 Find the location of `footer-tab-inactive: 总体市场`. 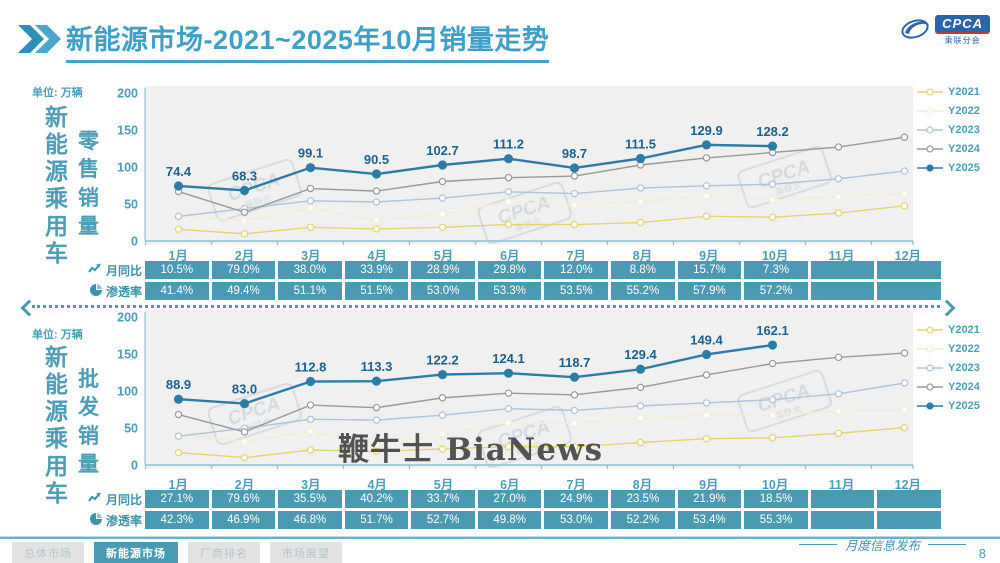

footer-tab-inactive: 总体市场 is located at coordinates (48, 552).